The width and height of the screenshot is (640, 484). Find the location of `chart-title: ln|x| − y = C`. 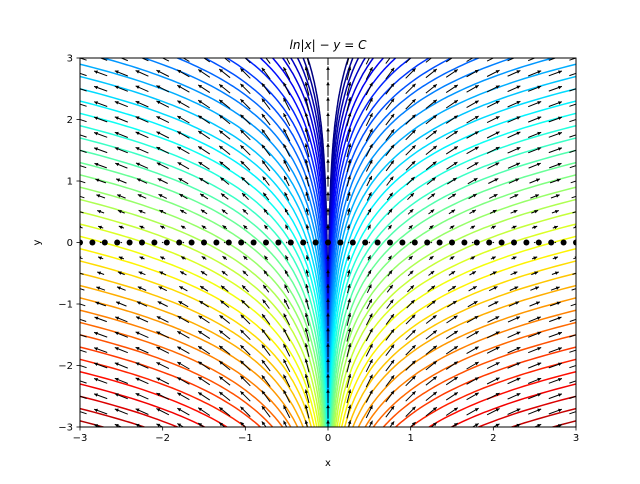

chart-title: ln|x| − y = C is located at coordinates (329, 45).